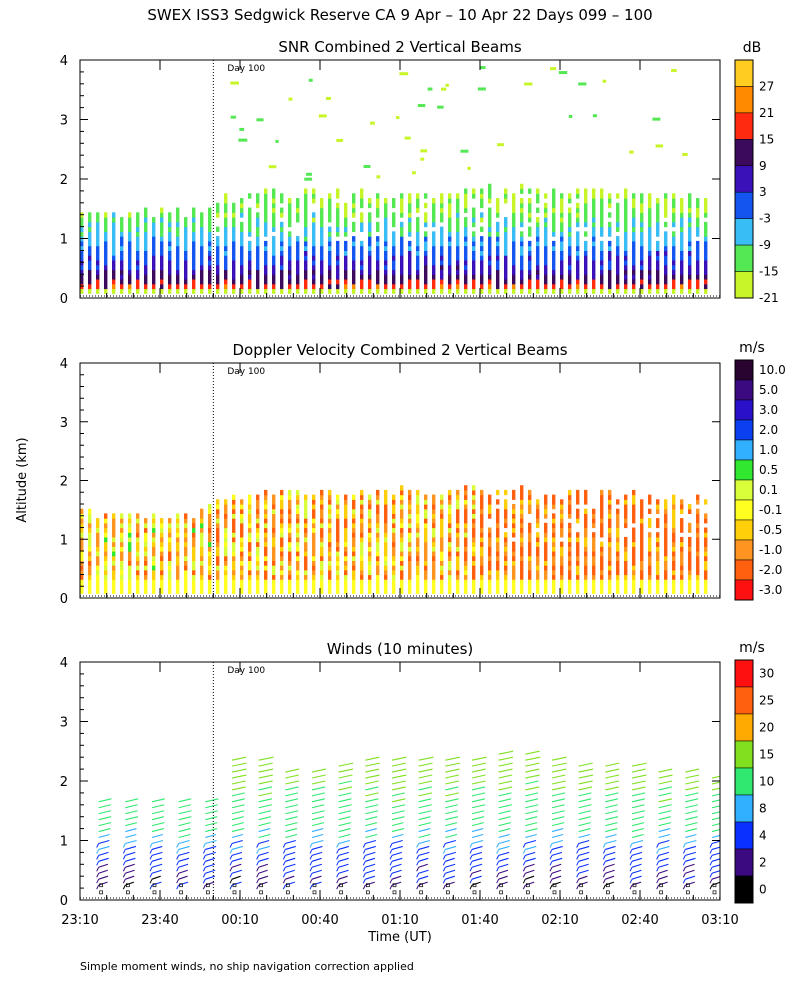 Image resolution: width=800 pixels, height=1000 pixels. What do you see at coordinates (64, 299) in the screenshot?
I see `y-tick-label: 0` at bounding box center [64, 299].